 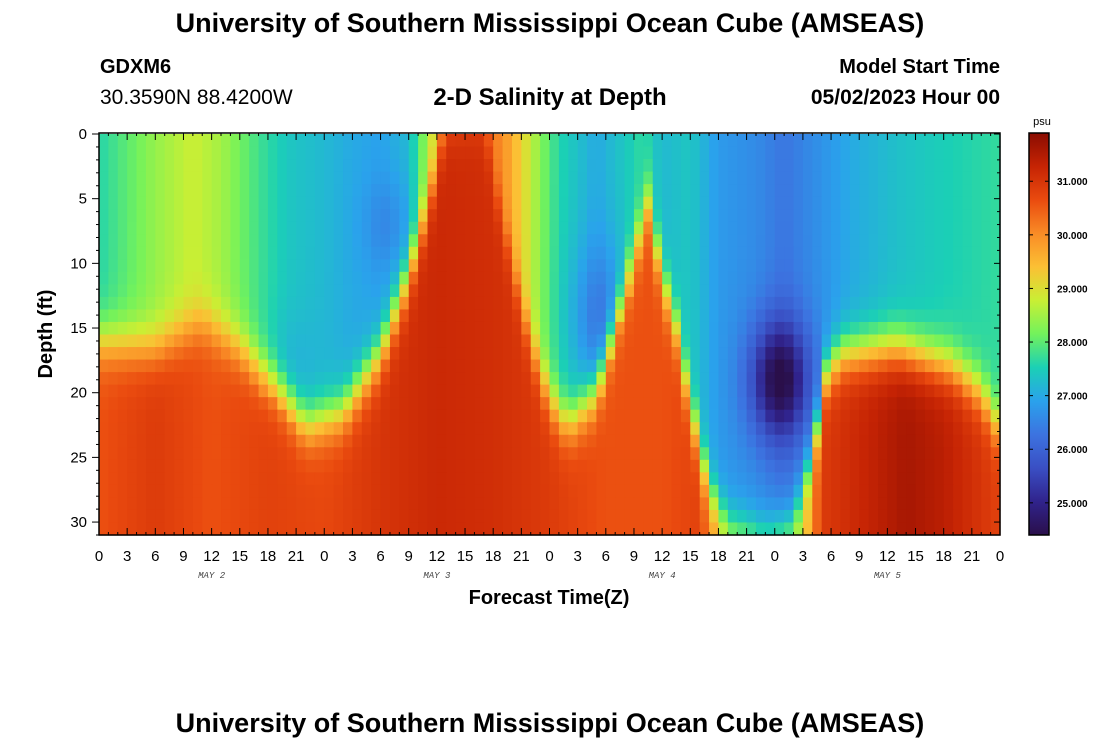 I want to click on x-tick-label: 3, so click(x=803, y=556).